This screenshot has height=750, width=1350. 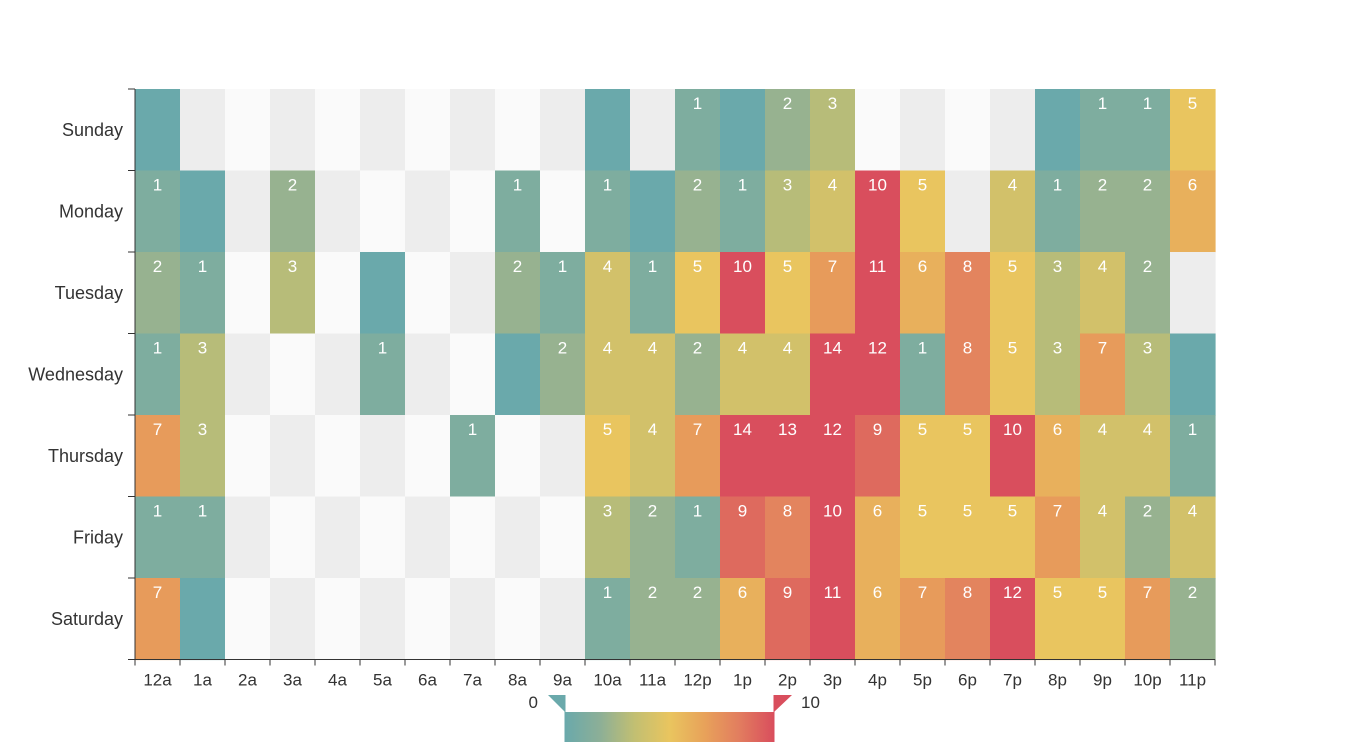 What do you see at coordinates (669, 727) in the screenshot?
I see `visual-map-gradient-bar` at bounding box center [669, 727].